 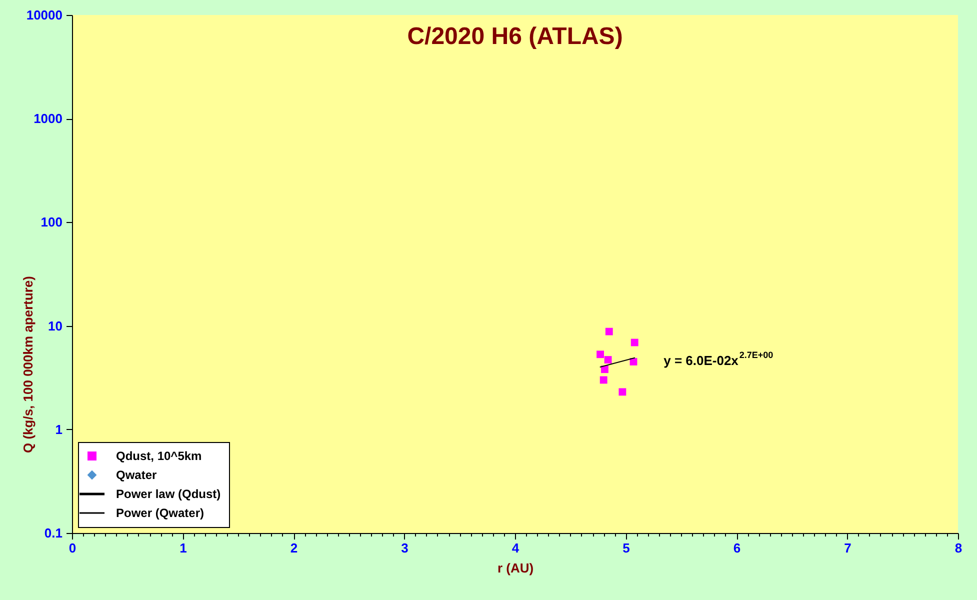 What do you see at coordinates (515, 568) in the screenshot?
I see `x-axis-title: r (AU)` at bounding box center [515, 568].